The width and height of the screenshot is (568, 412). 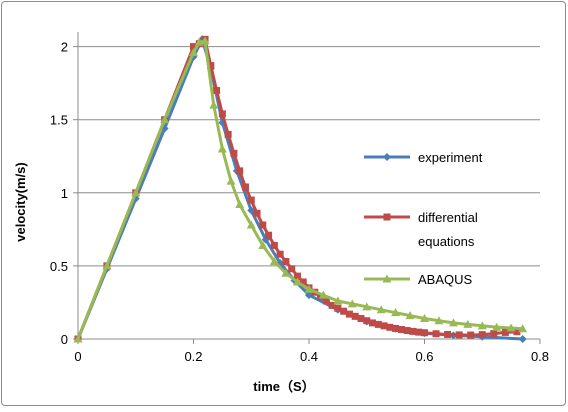 I want to click on x-tick-label: 0.6, so click(x=424, y=356).